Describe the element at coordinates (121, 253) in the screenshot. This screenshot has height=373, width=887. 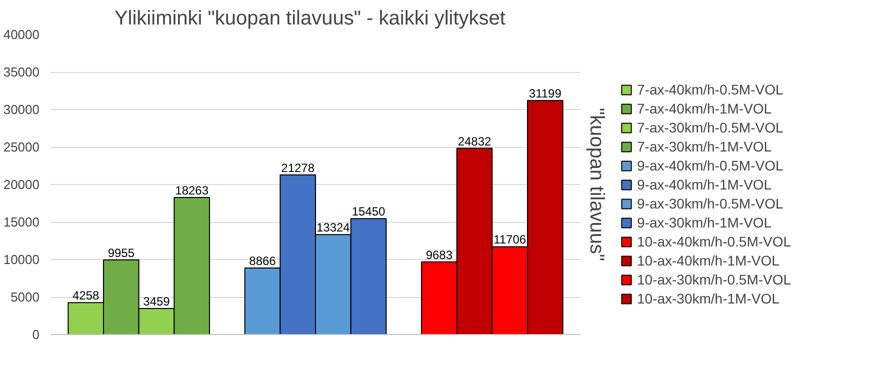
I see `data-label: 9955` at that location.